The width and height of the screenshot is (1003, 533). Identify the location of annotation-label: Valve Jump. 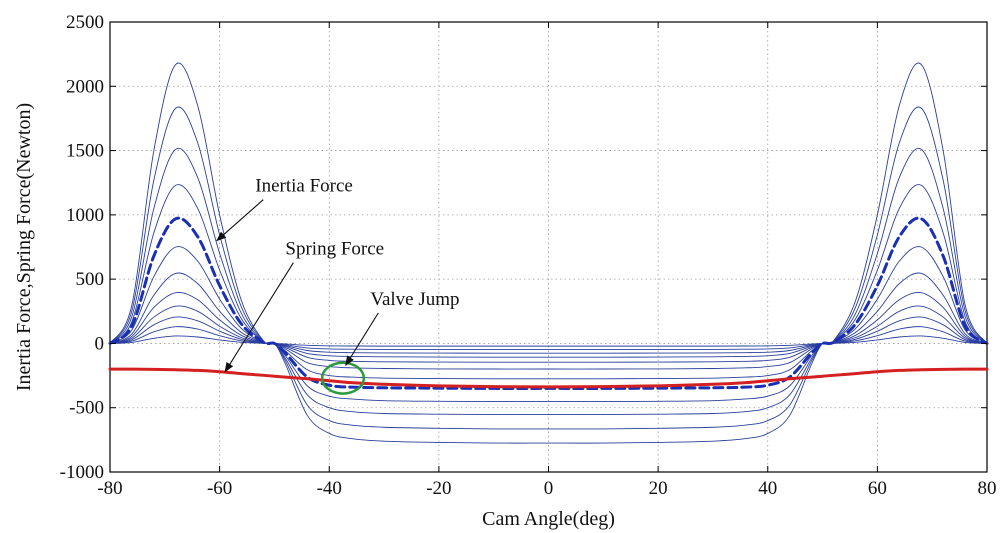
(414, 299).